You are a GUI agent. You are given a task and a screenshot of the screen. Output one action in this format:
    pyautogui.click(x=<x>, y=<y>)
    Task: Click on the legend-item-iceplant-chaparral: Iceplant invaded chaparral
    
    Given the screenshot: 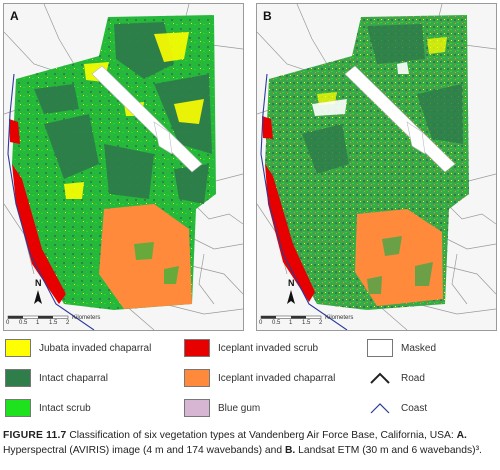 What is the action you would take?
    pyautogui.click(x=259, y=378)
    